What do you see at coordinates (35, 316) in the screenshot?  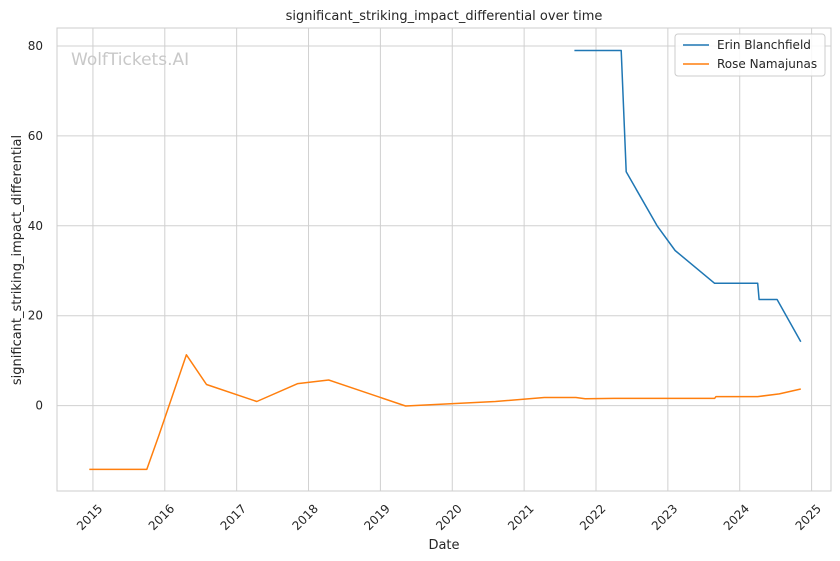 I see `y-tick-label: 20` at bounding box center [35, 316].